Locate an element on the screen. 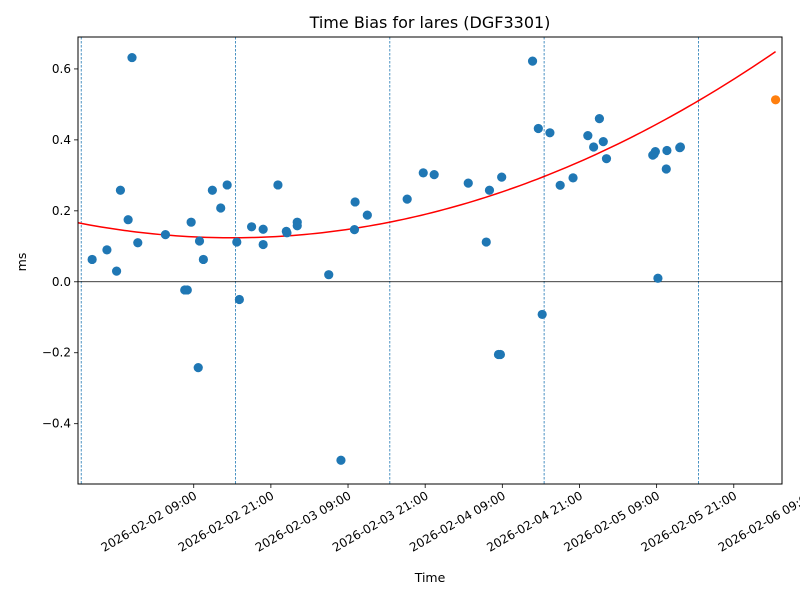  y-tick-label: 0.6 is located at coordinates (61, 69).